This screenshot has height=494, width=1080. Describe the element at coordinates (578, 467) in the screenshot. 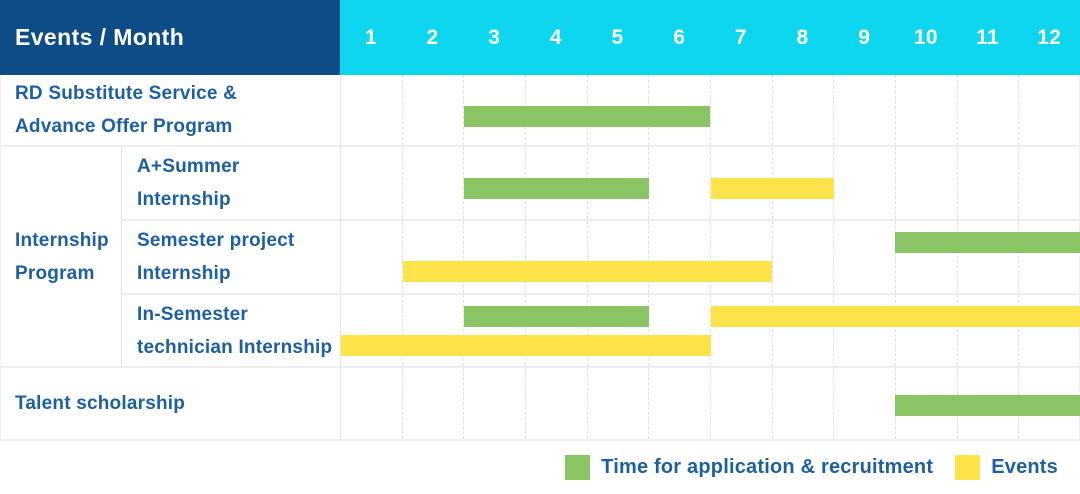

I see `legend-swatch-green` at that location.